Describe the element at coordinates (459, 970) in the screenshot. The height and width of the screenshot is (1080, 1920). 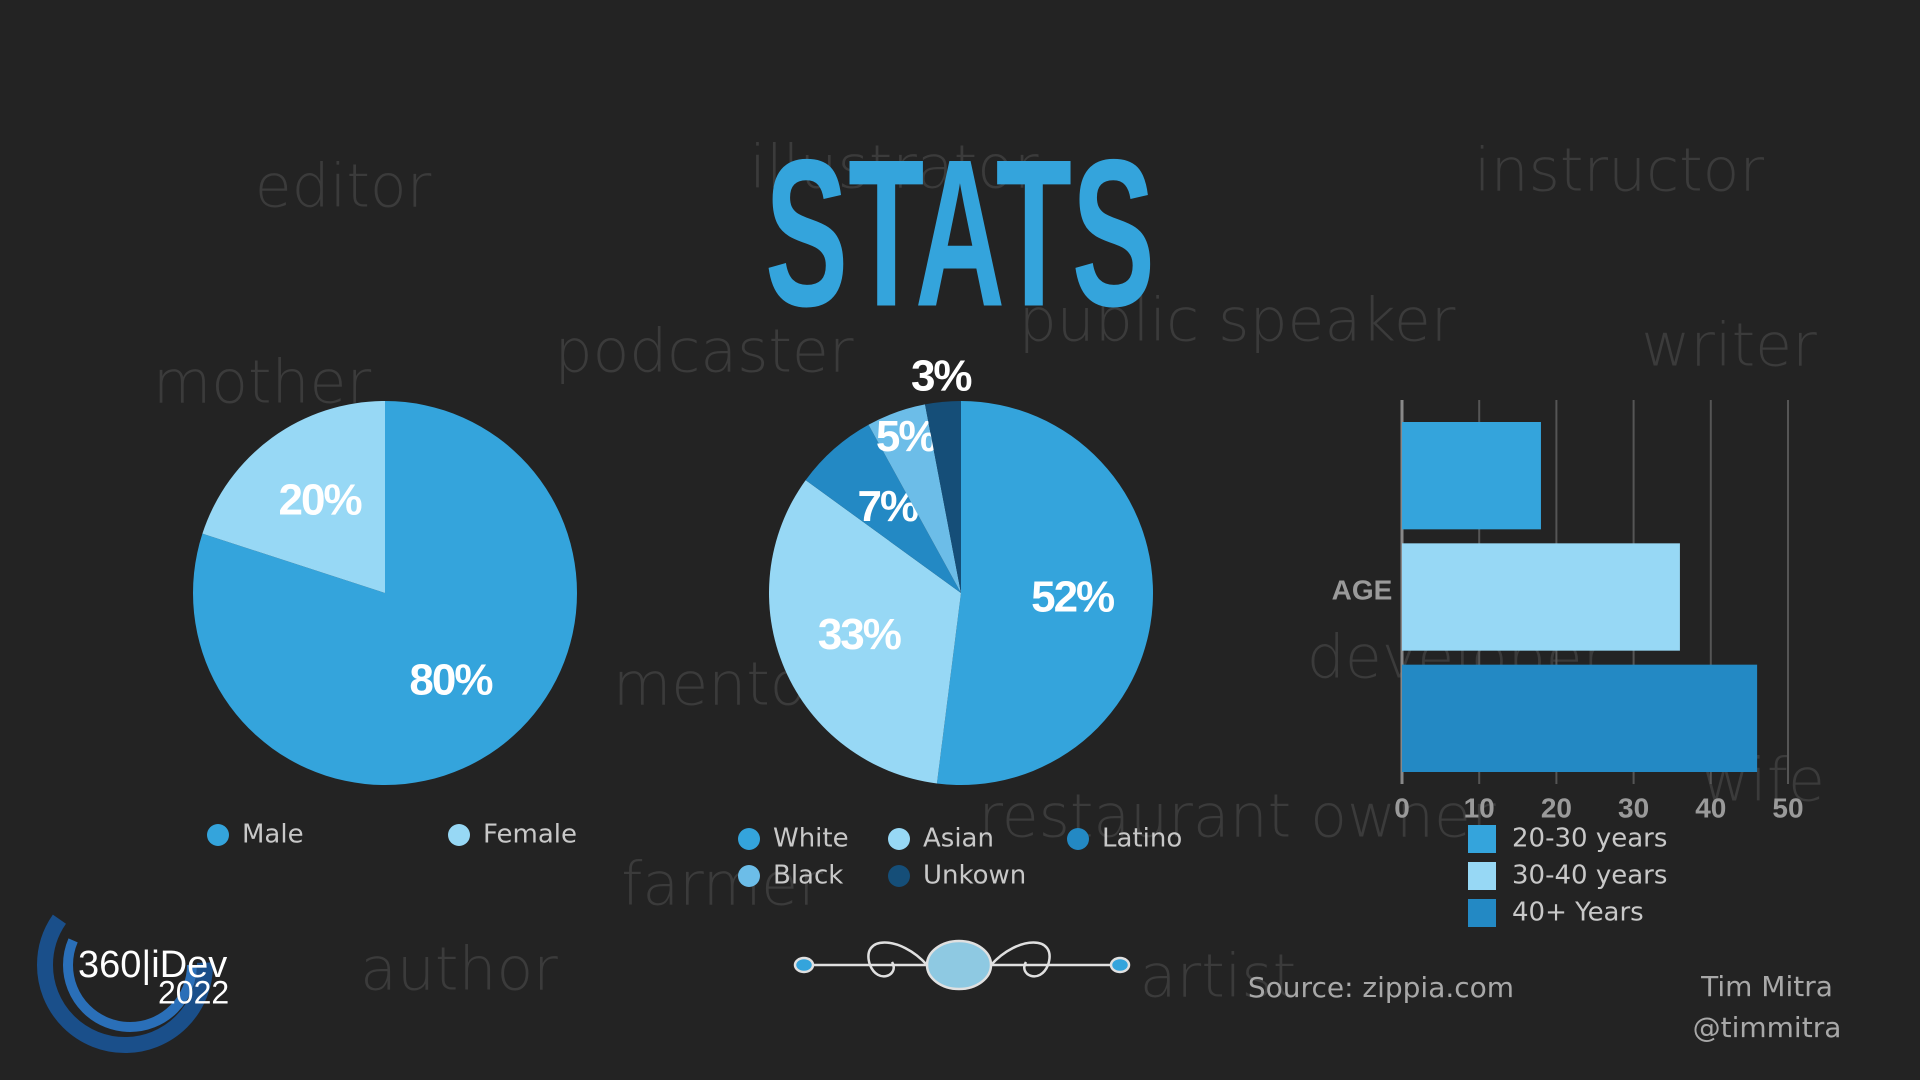
I see `background-word: author` at that location.